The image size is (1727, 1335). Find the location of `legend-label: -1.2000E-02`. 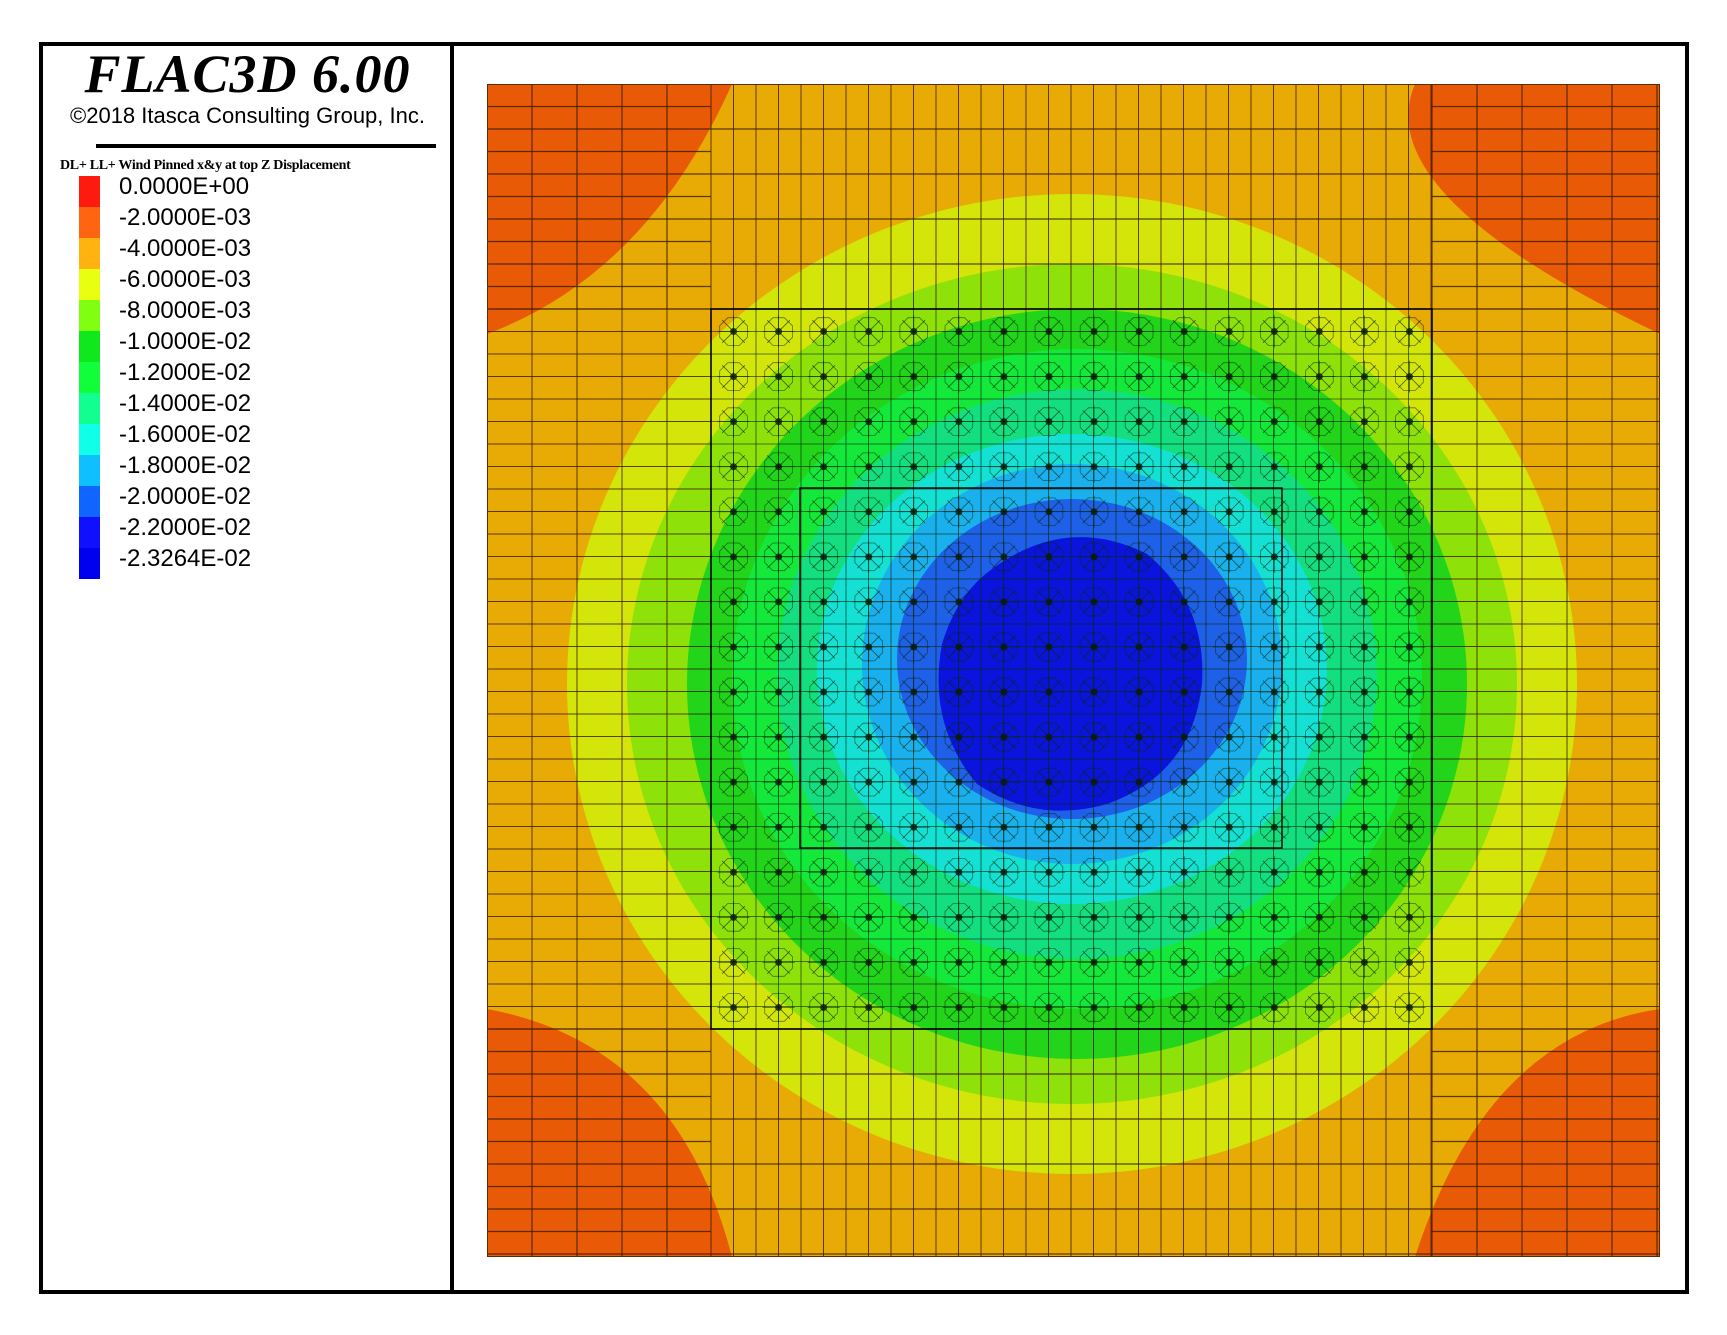

legend-label: -1.2000E-02 is located at coordinates (185, 372).